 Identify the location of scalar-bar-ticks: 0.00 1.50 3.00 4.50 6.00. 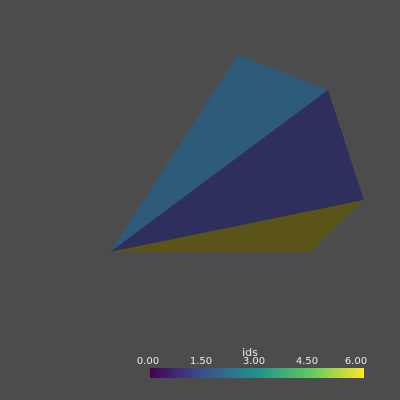
(250, 362).